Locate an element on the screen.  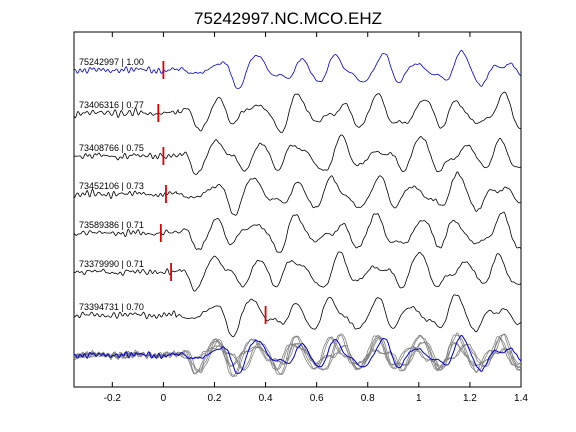
trace-label-4: 73589386 | 0.71 is located at coordinates (111, 225).